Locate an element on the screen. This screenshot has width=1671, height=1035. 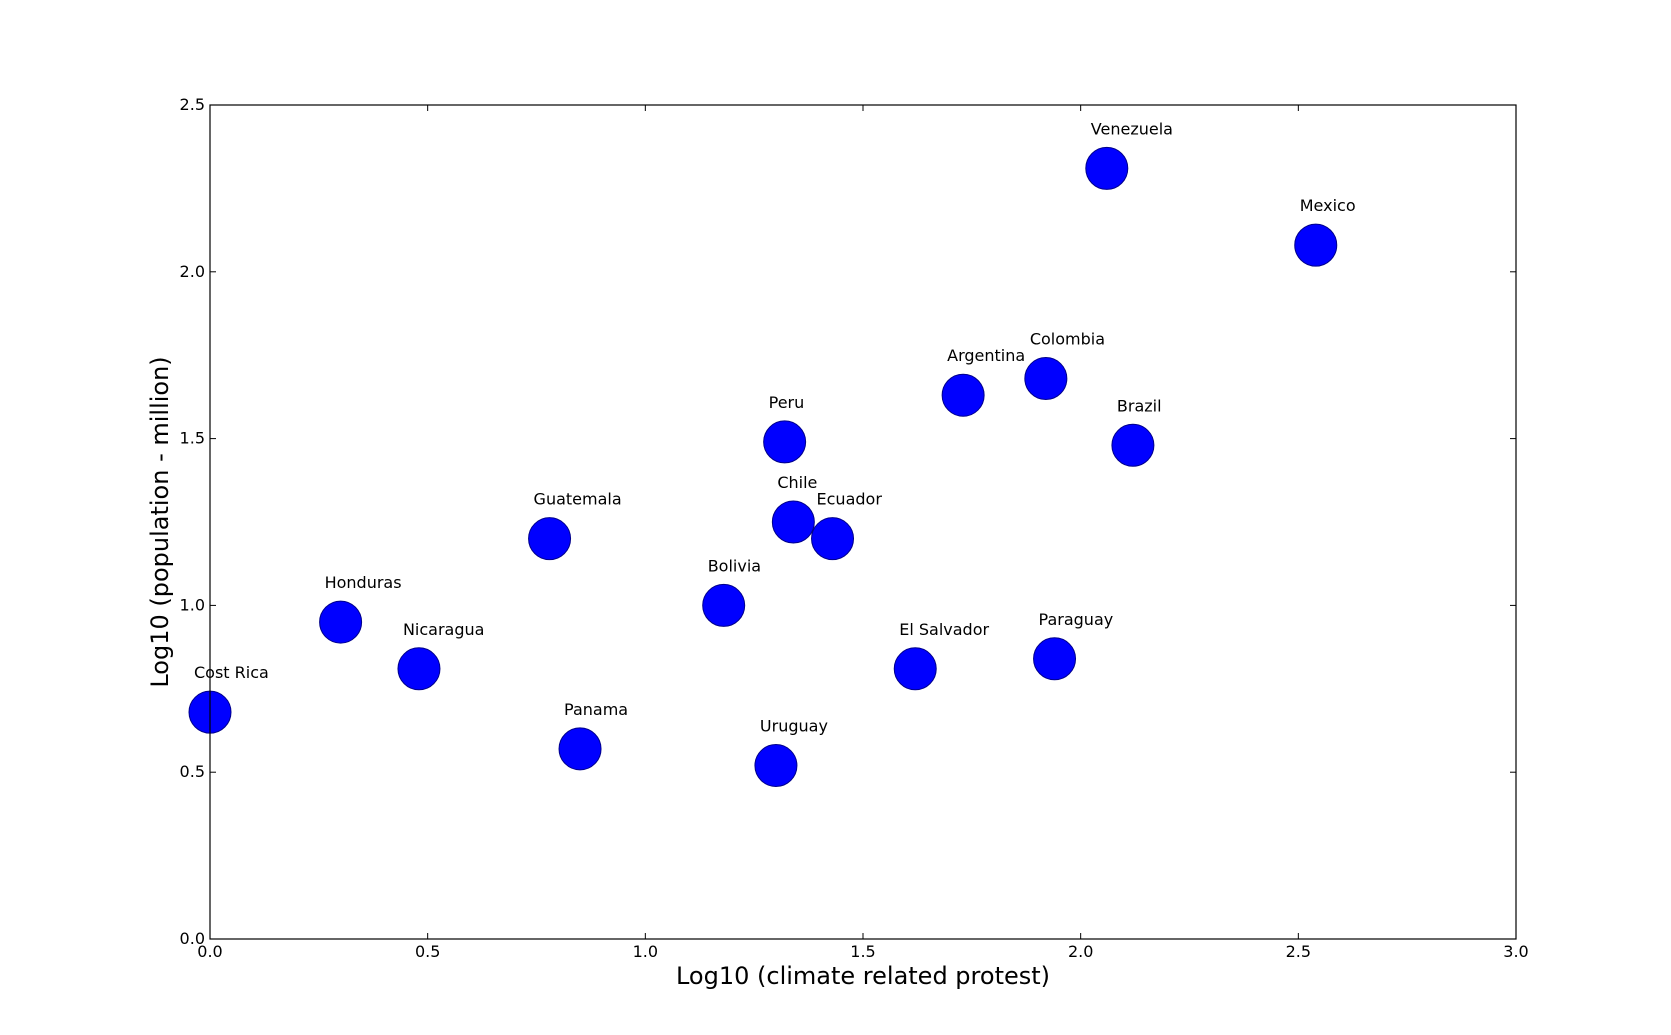
data-point-label: Nicaragua is located at coordinates (444, 629).